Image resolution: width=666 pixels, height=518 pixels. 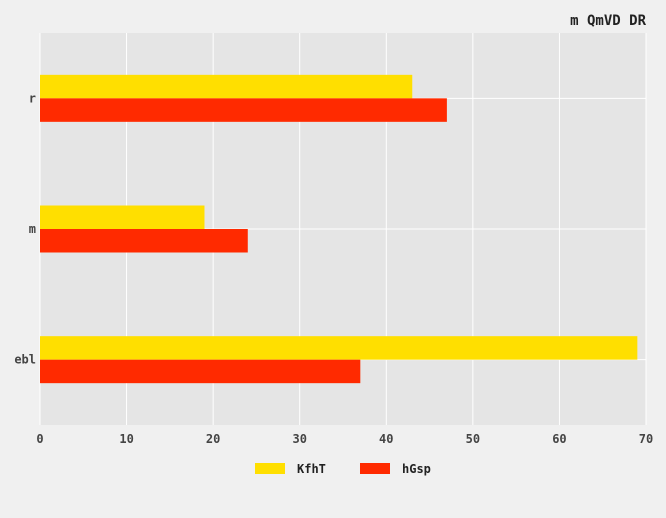 What do you see at coordinates (608, 21) in the screenshot?
I see `chart-title: m QmVD DR` at bounding box center [608, 21].